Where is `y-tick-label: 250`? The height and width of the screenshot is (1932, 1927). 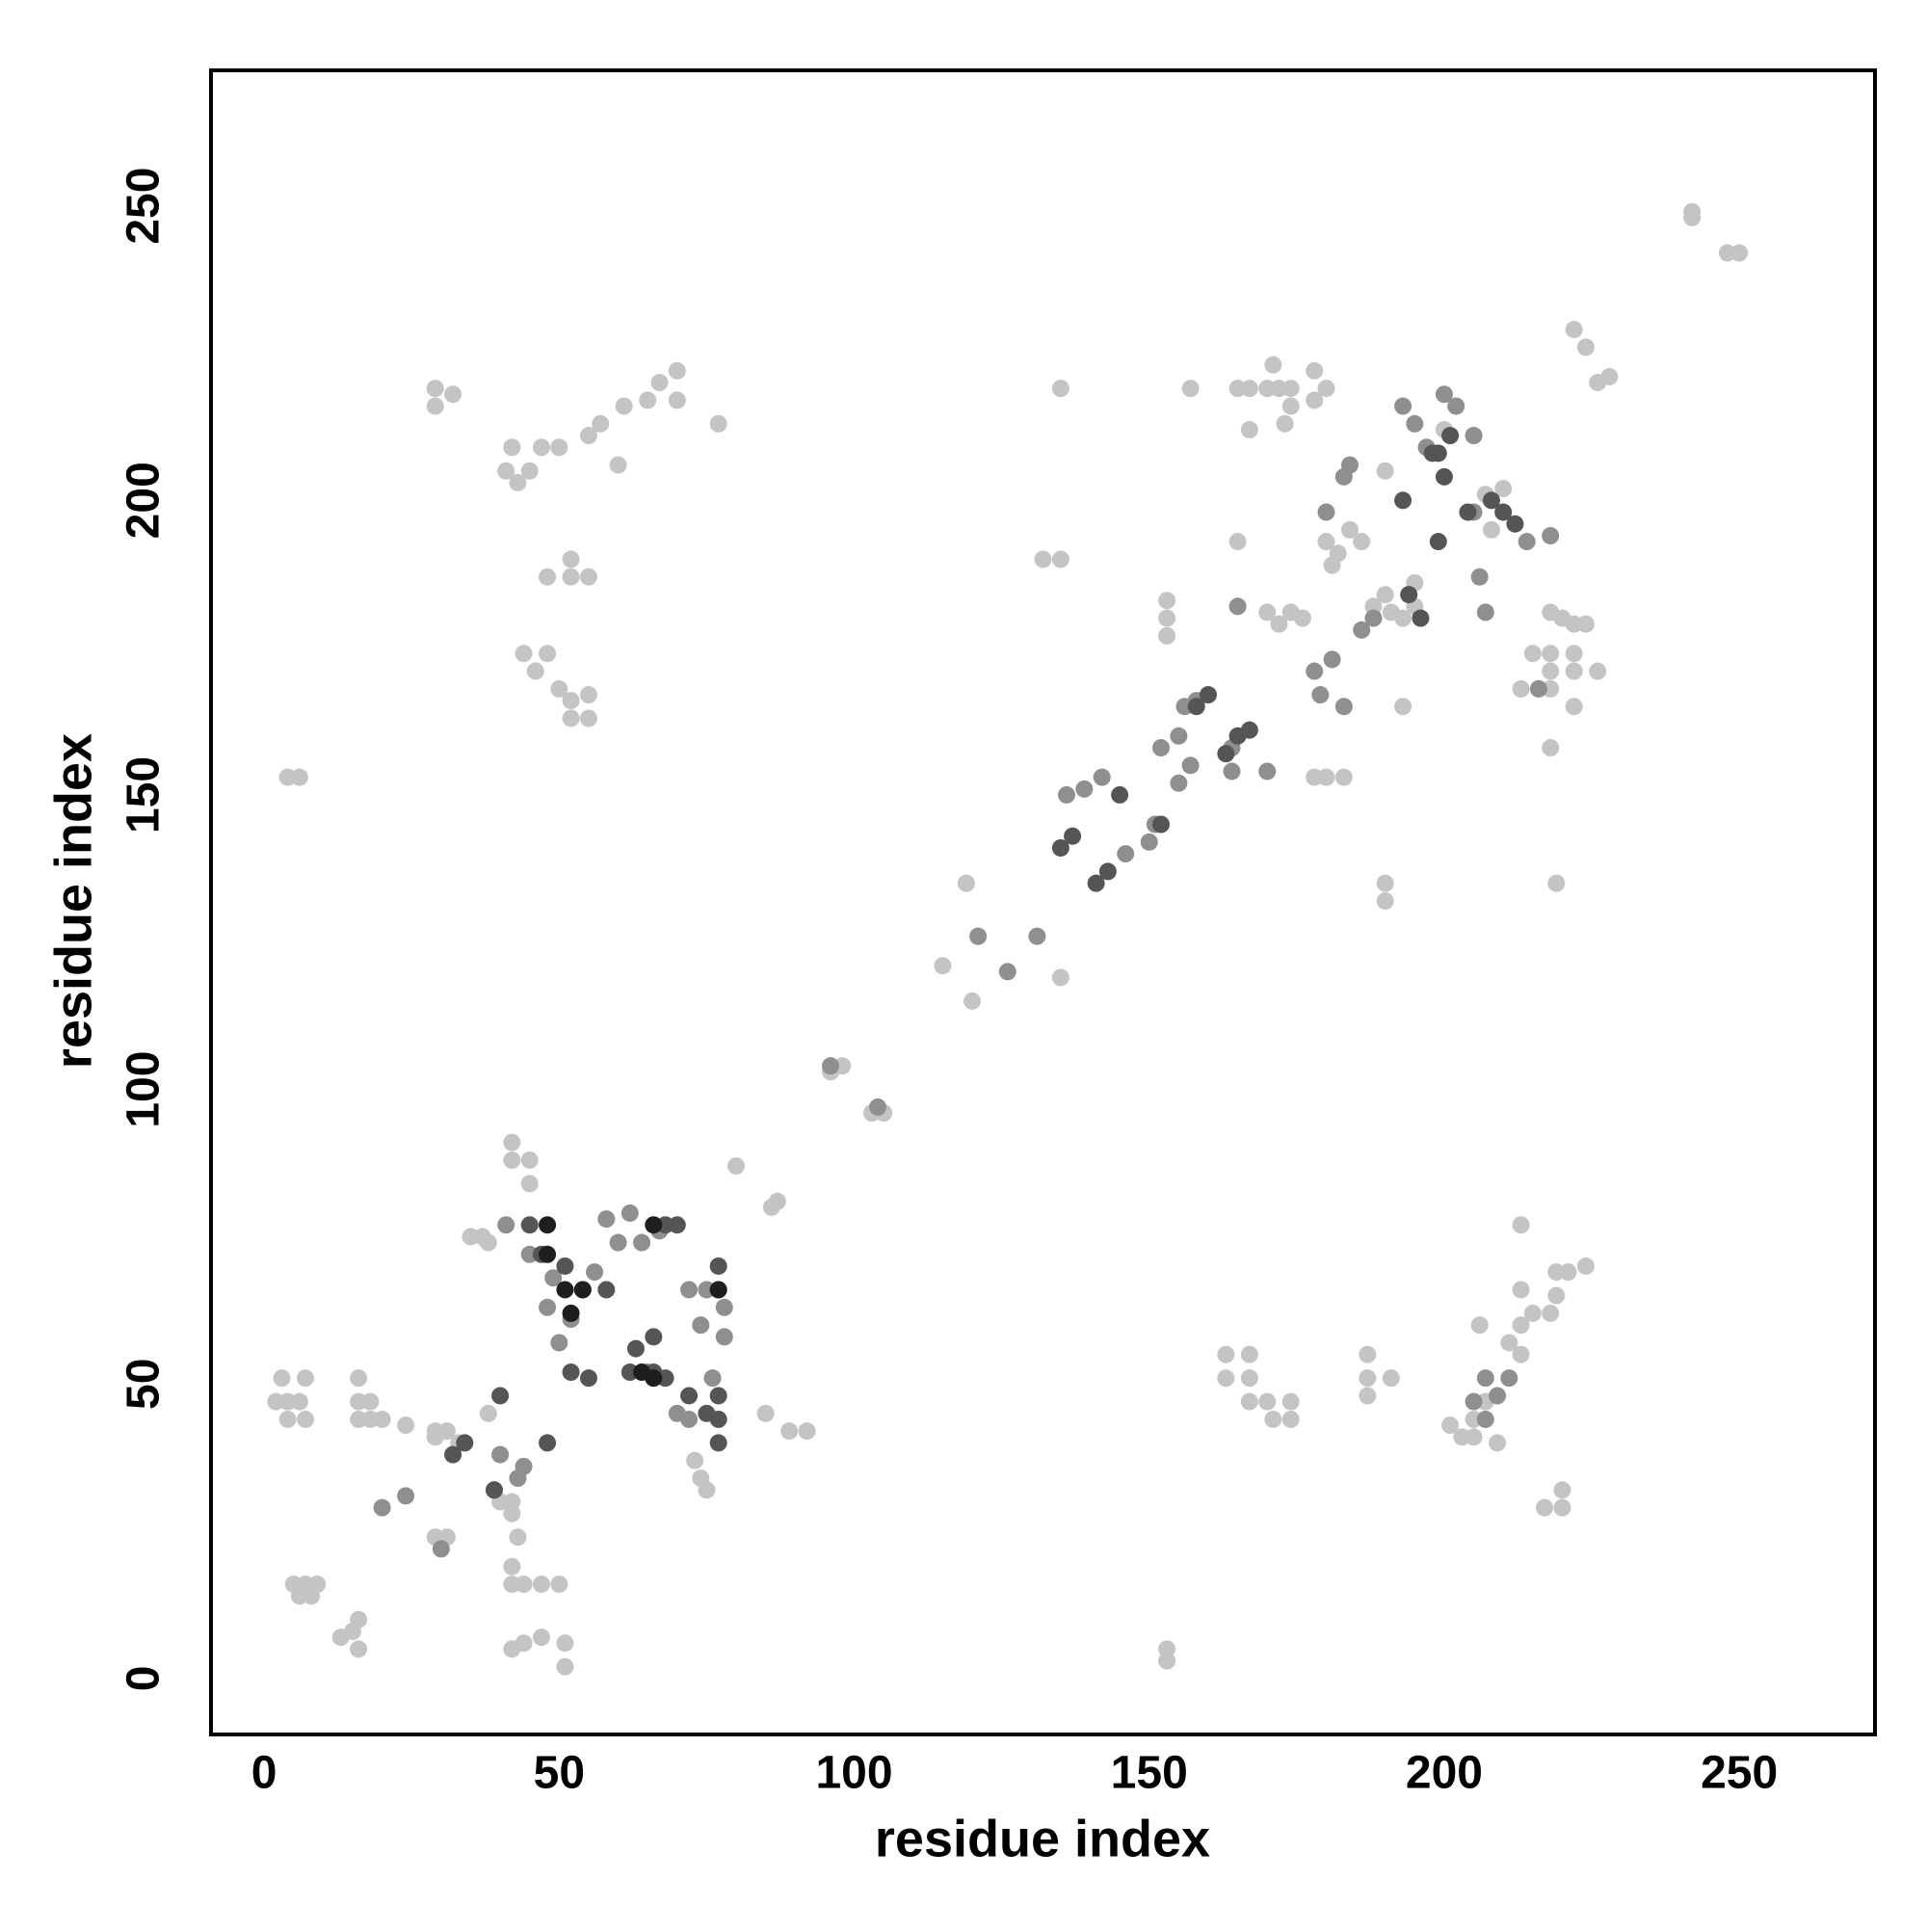 y-tick-label: 250 is located at coordinates (144, 206).